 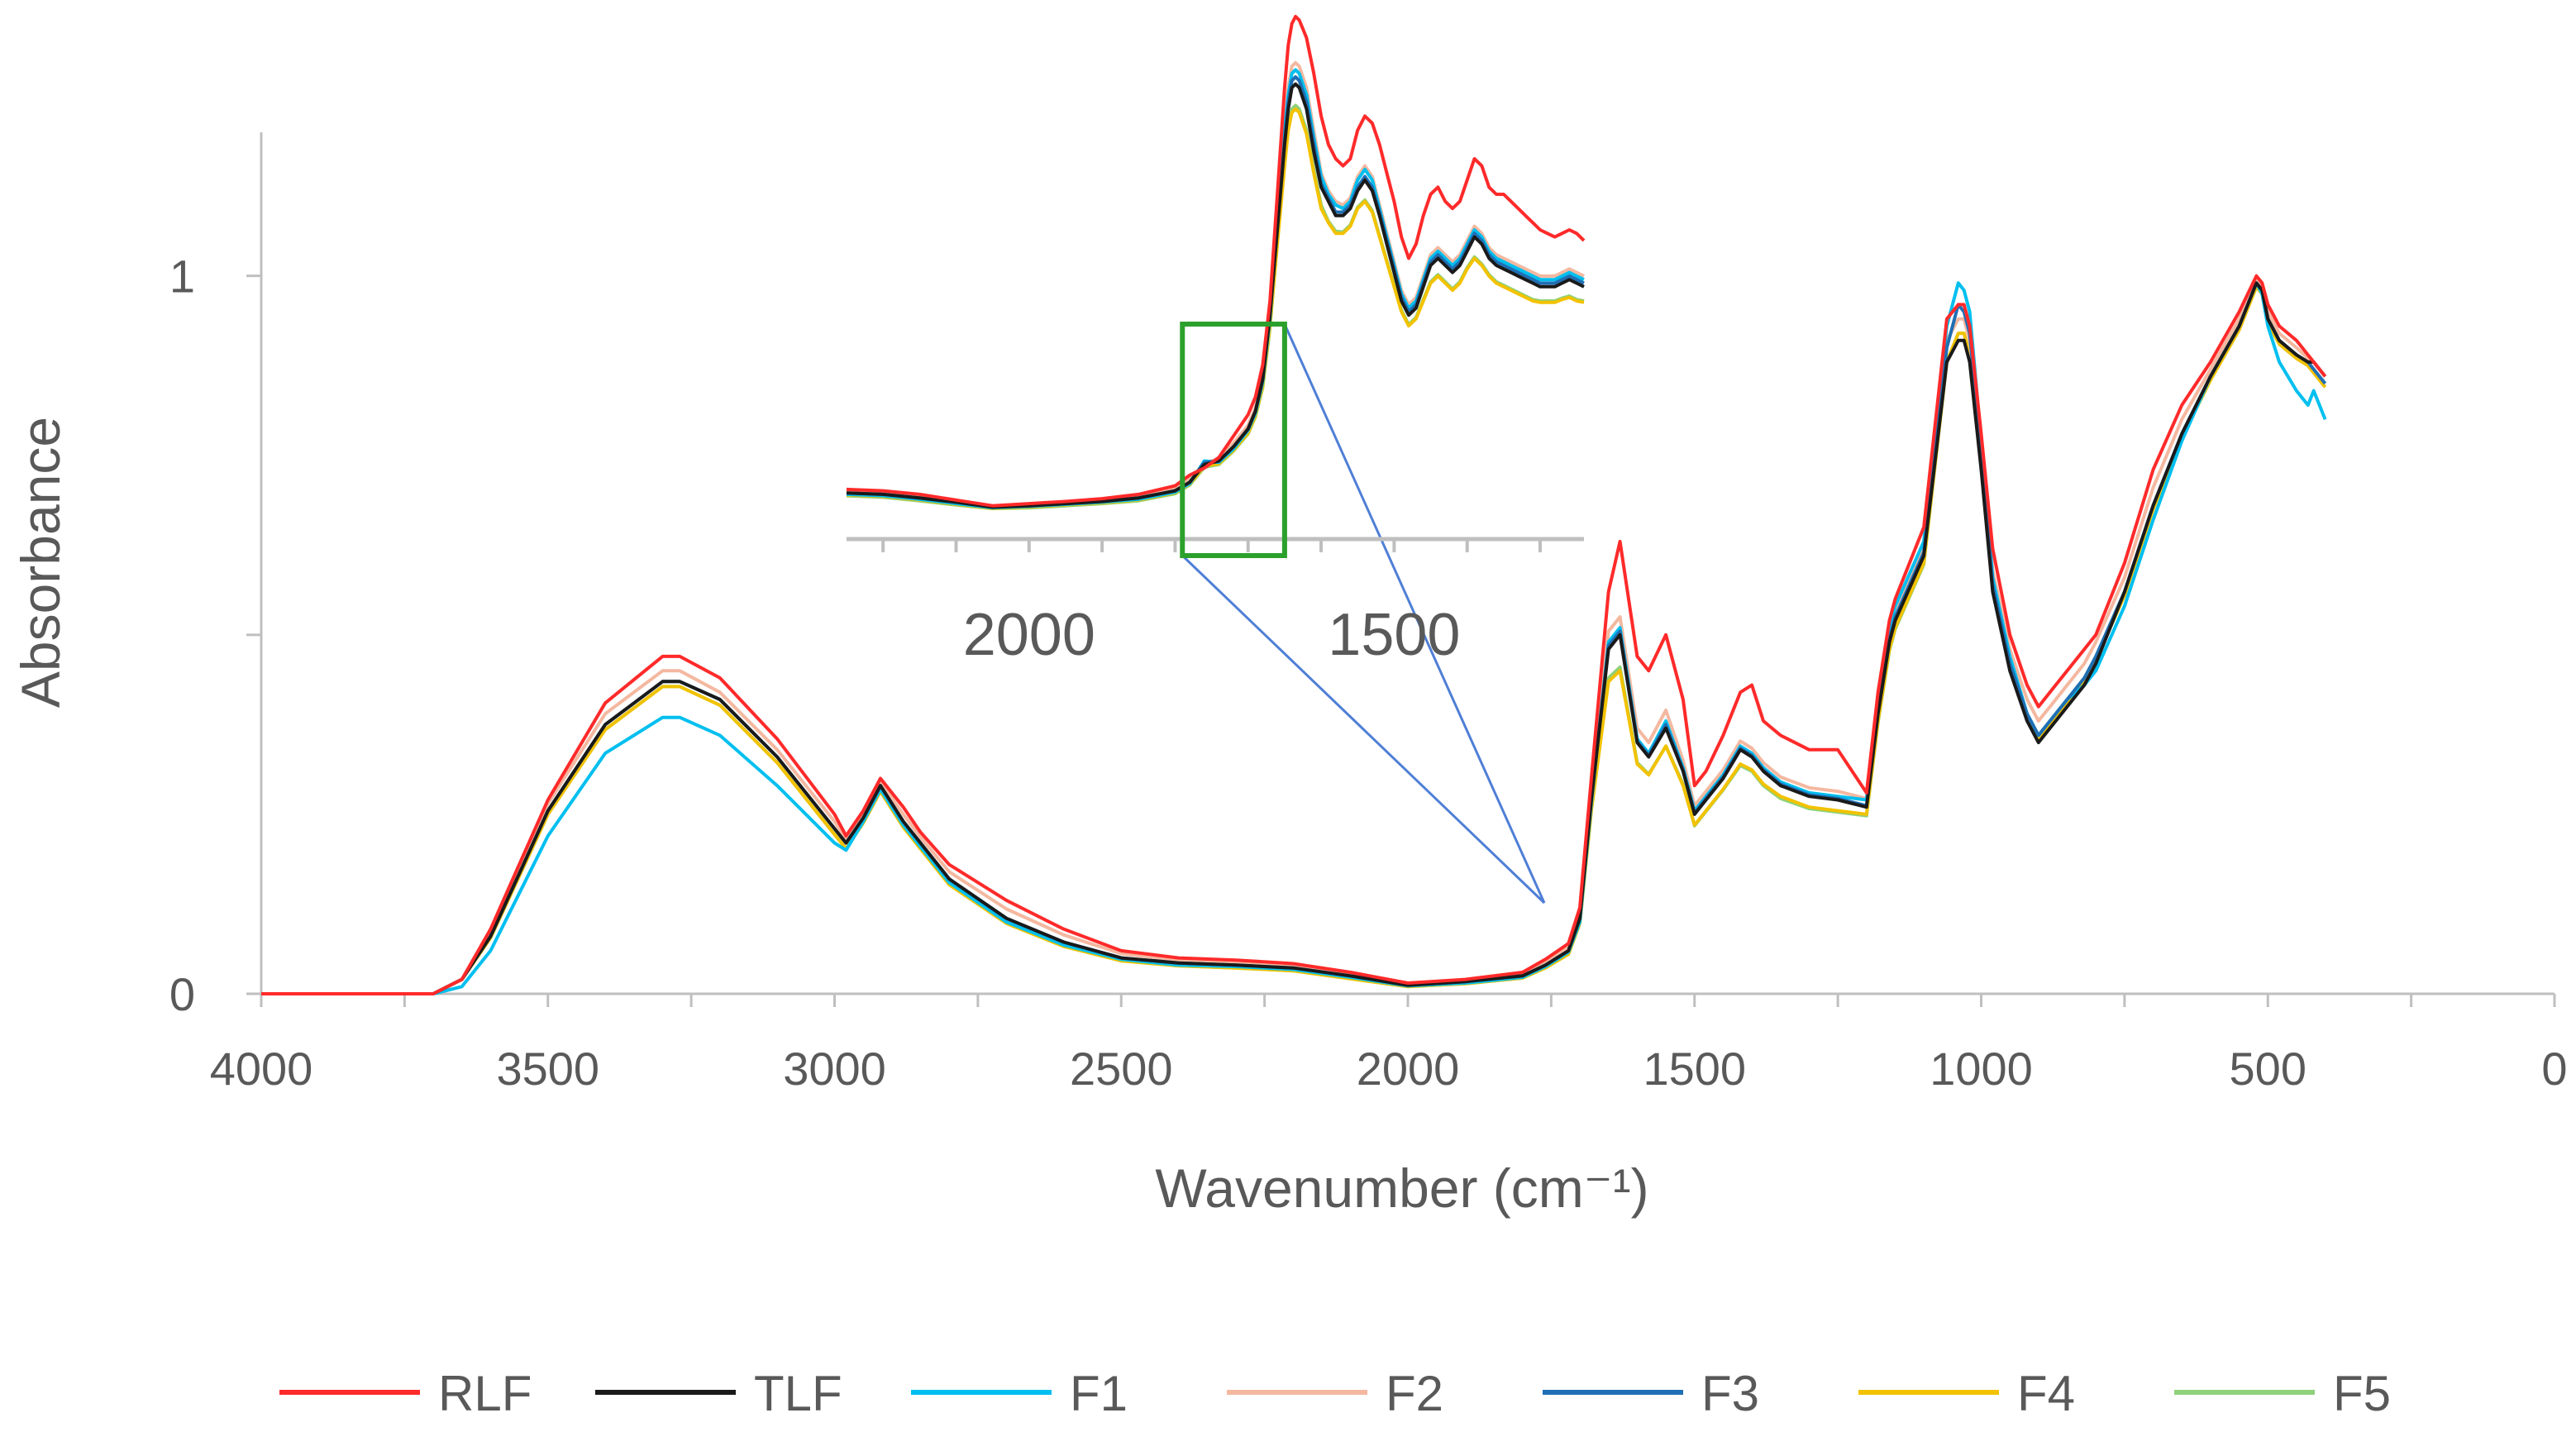 What do you see at coordinates (2554, 1069) in the screenshot?
I see `x-tick-label: 0` at bounding box center [2554, 1069].